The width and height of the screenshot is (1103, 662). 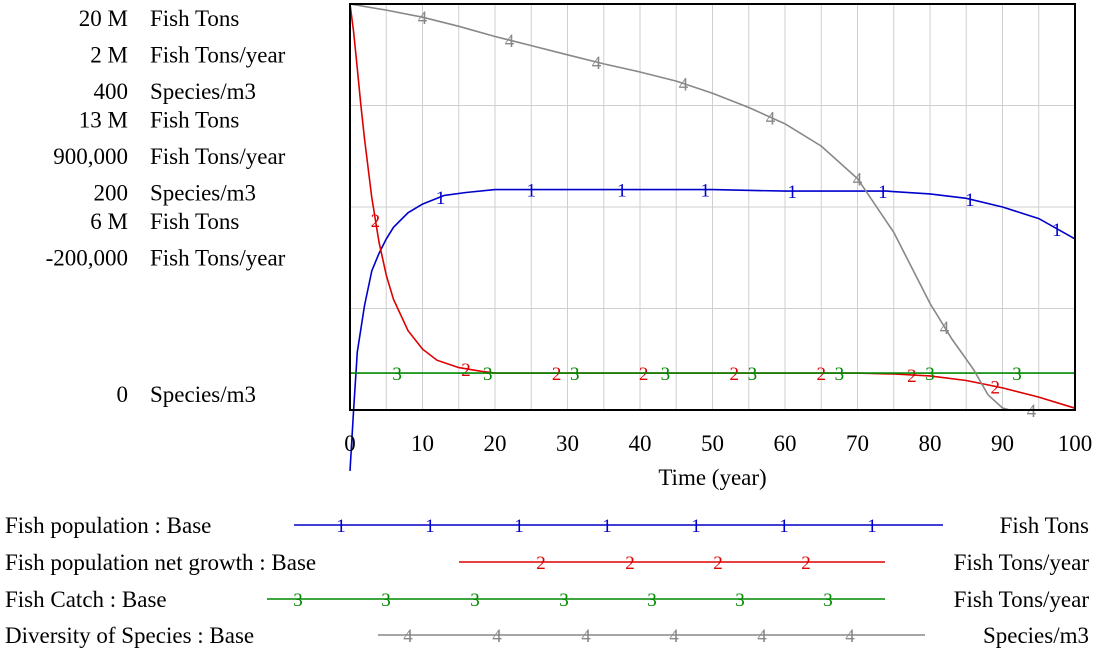 I want to click on legend-series-unit: Species/m3, so click(x=1036, y=635).